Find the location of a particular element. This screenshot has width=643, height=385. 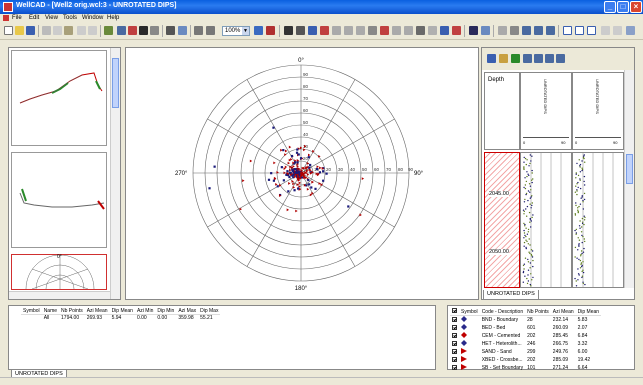

legend-row: SAND - Sand 299 249.76 6.00 is located at coordinates (525, 352).